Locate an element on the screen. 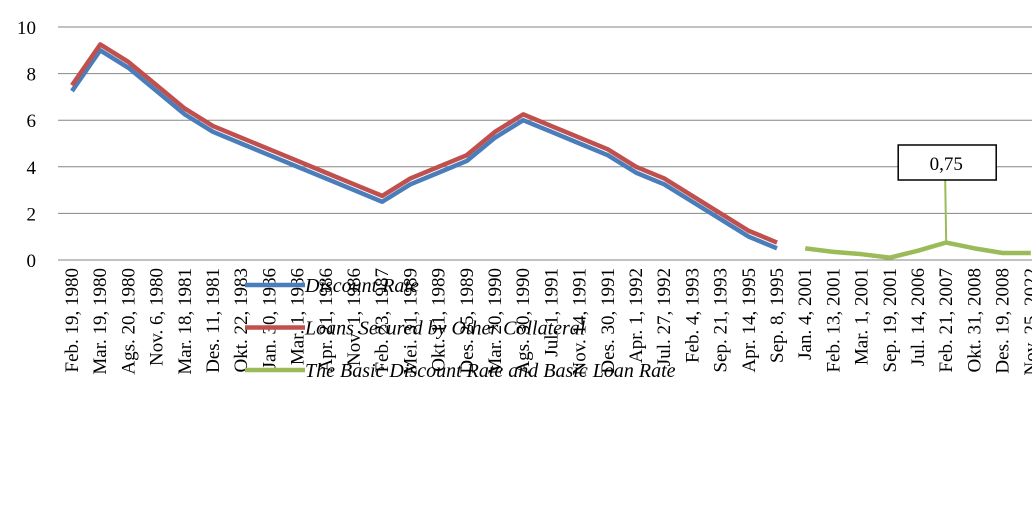  x-tick-label: Mar. 1, 1986 is located at coordinates (298, 316).